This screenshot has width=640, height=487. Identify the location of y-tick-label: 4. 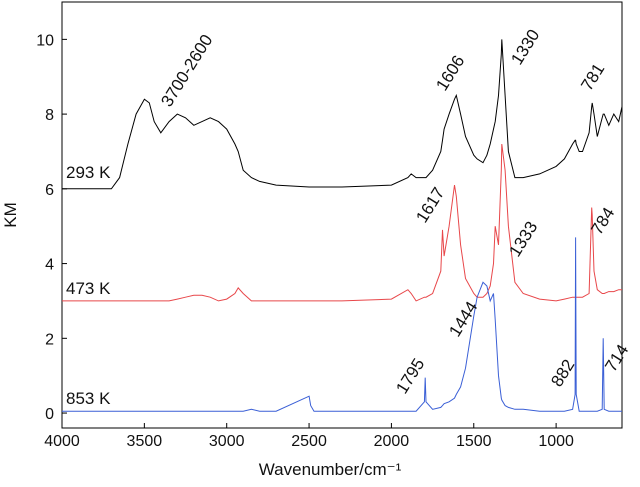
(49, 265).